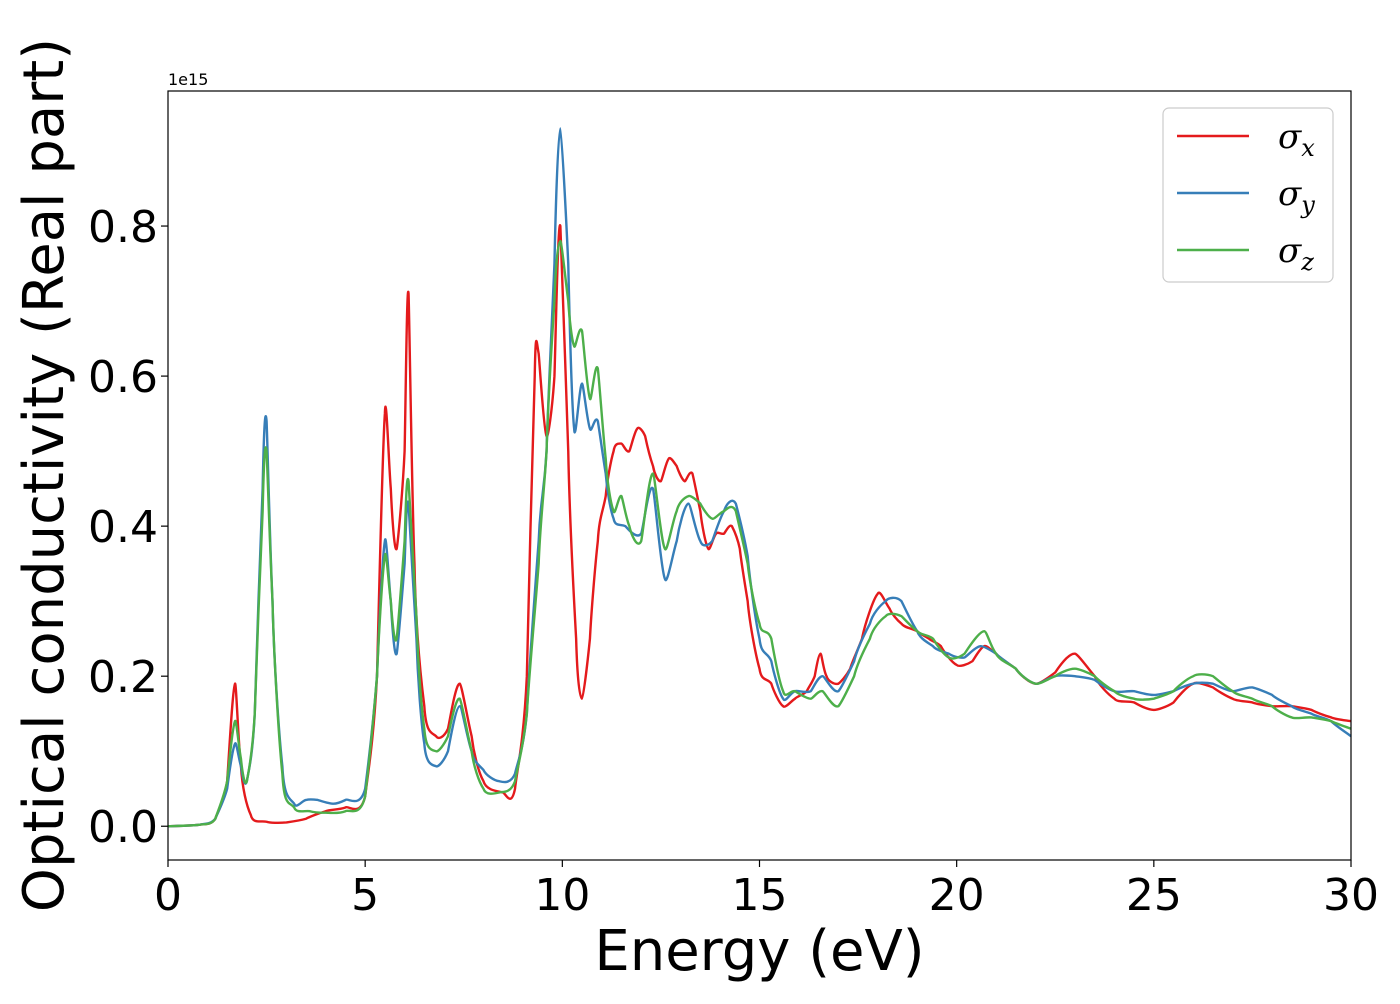 Image resolution: width=1400 pixels, height=1004 pixels. I want to click on x-axis-ticks: 0 5 10 15 20 25 30, so click(766, 890).